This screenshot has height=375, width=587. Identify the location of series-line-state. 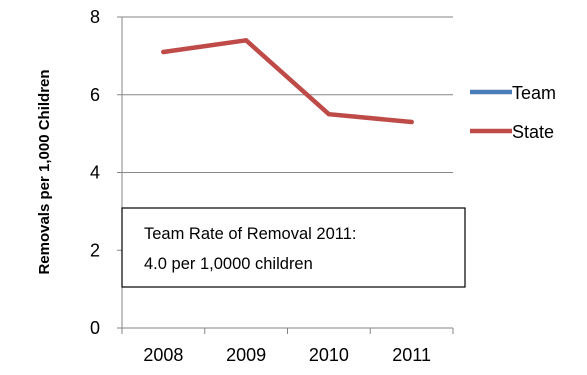
(287, 81).